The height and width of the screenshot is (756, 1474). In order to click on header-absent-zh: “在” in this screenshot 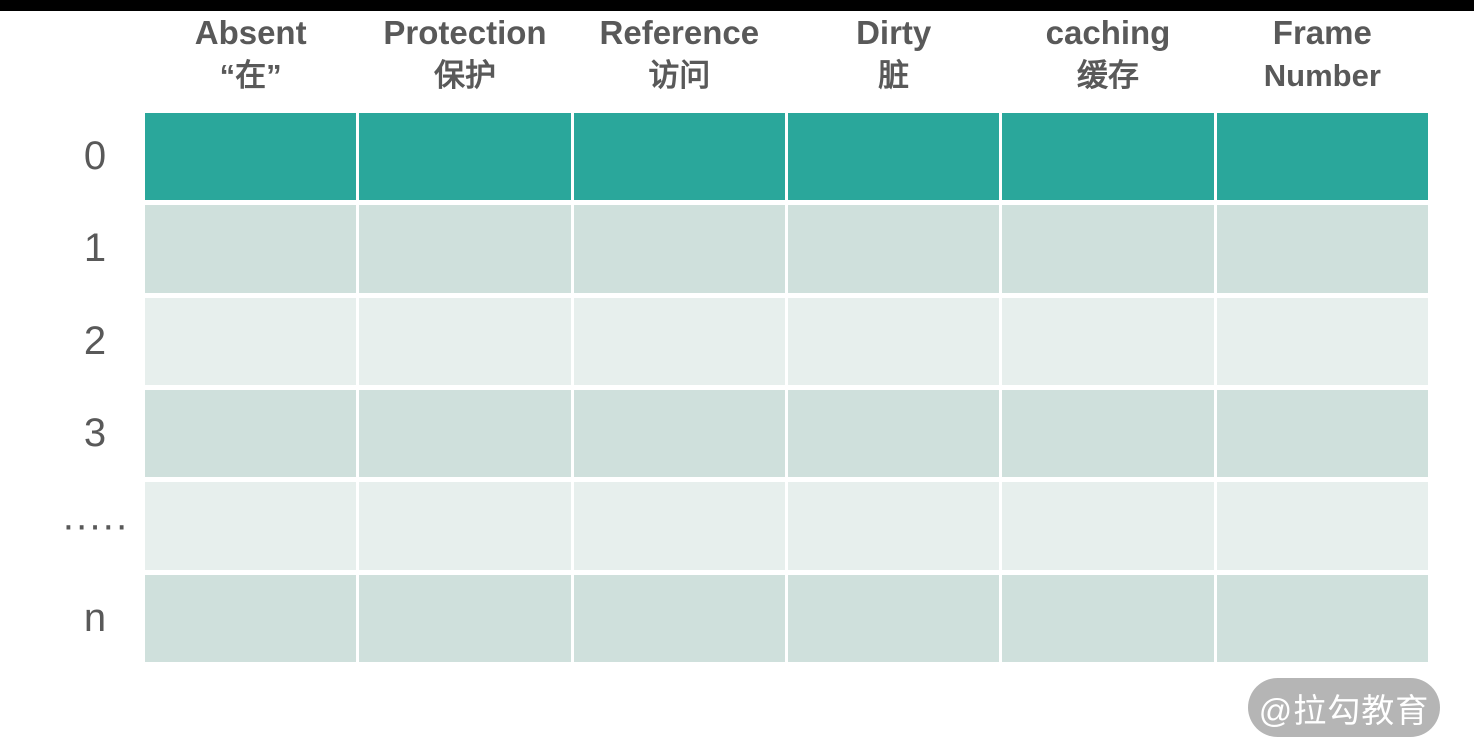, I will do `click(250, 75)`.